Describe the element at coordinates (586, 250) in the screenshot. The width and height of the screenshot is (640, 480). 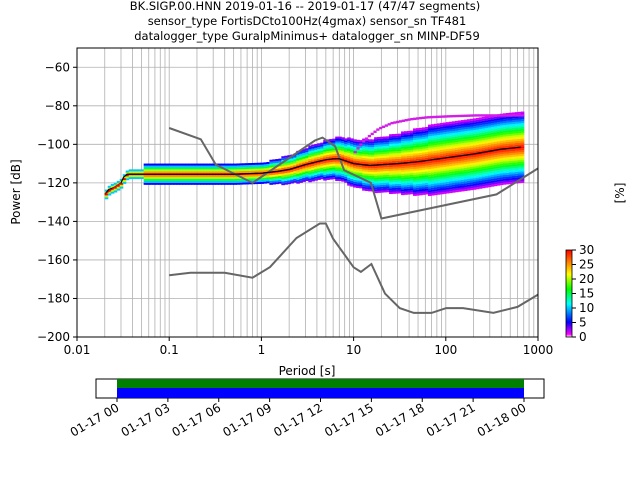
I see `colorbar-tick-label: 30` at that location.